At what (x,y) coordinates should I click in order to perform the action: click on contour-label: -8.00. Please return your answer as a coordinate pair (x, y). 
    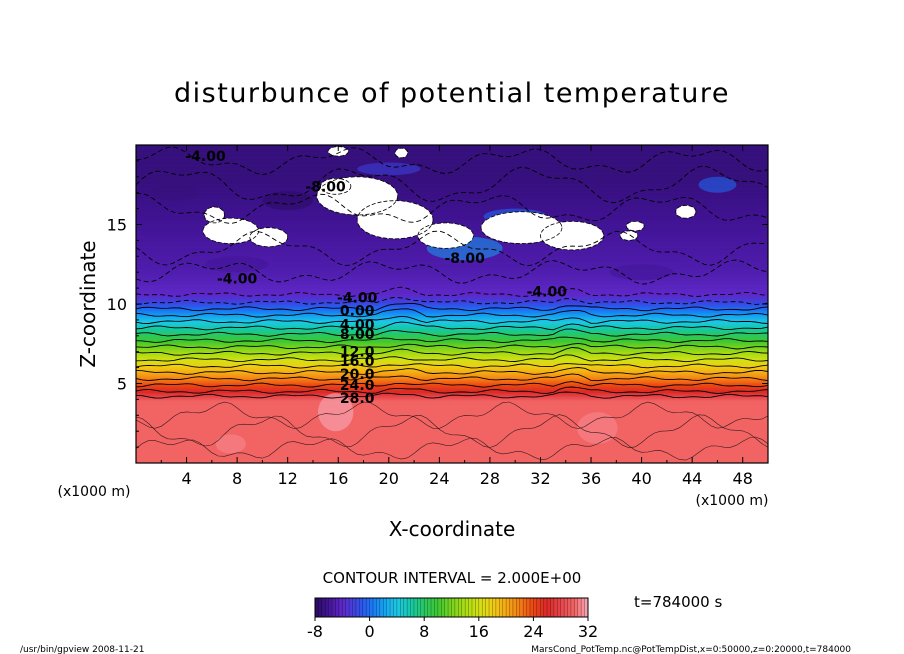
    Looking at the image, I should click on (325, 187).